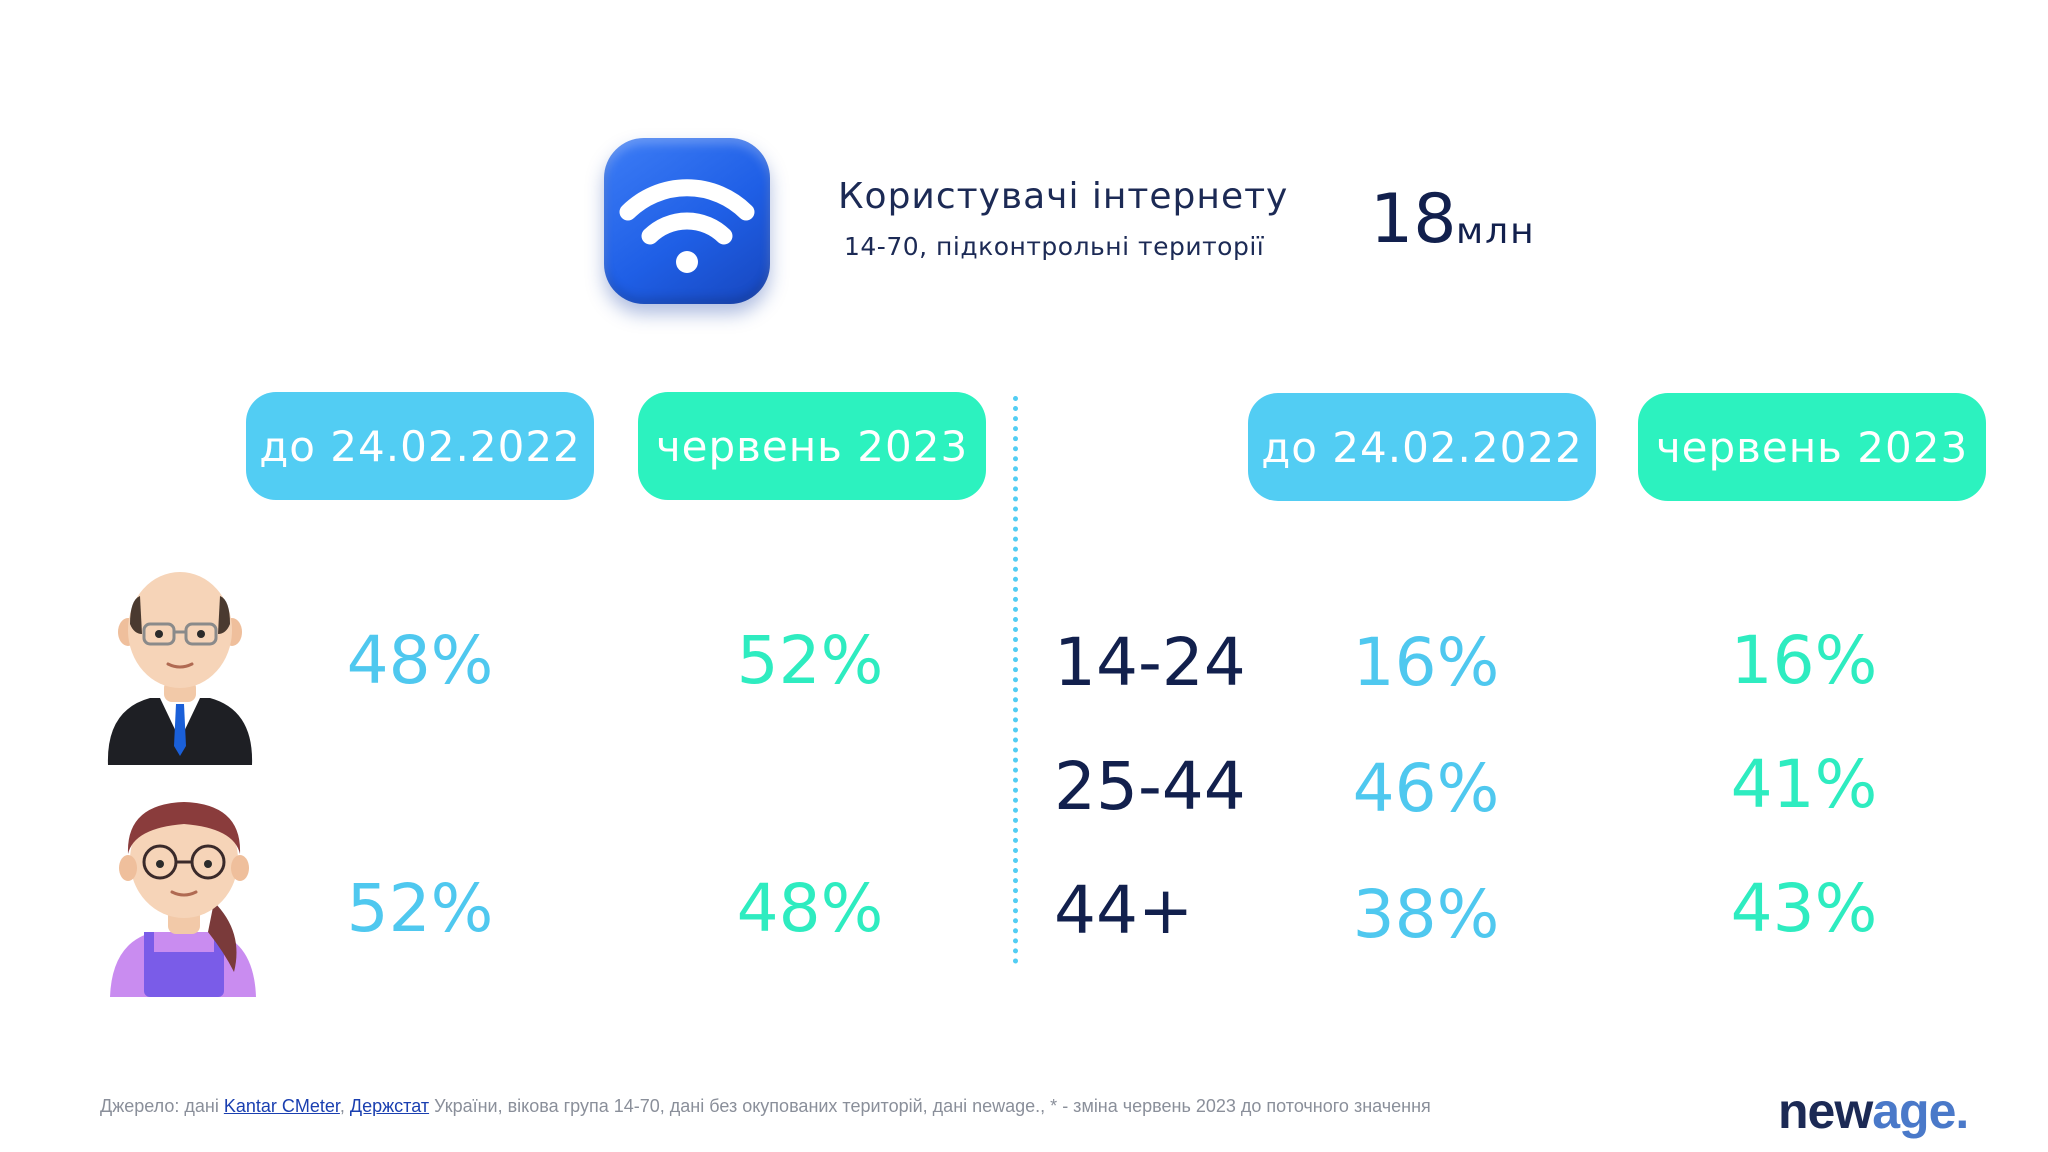 The width and height of the screenshot is (2048, 1152). Describe the element at coordinates (389, 1106) in the screenshot. I see `derzhstat-link: Держстат` at that location.